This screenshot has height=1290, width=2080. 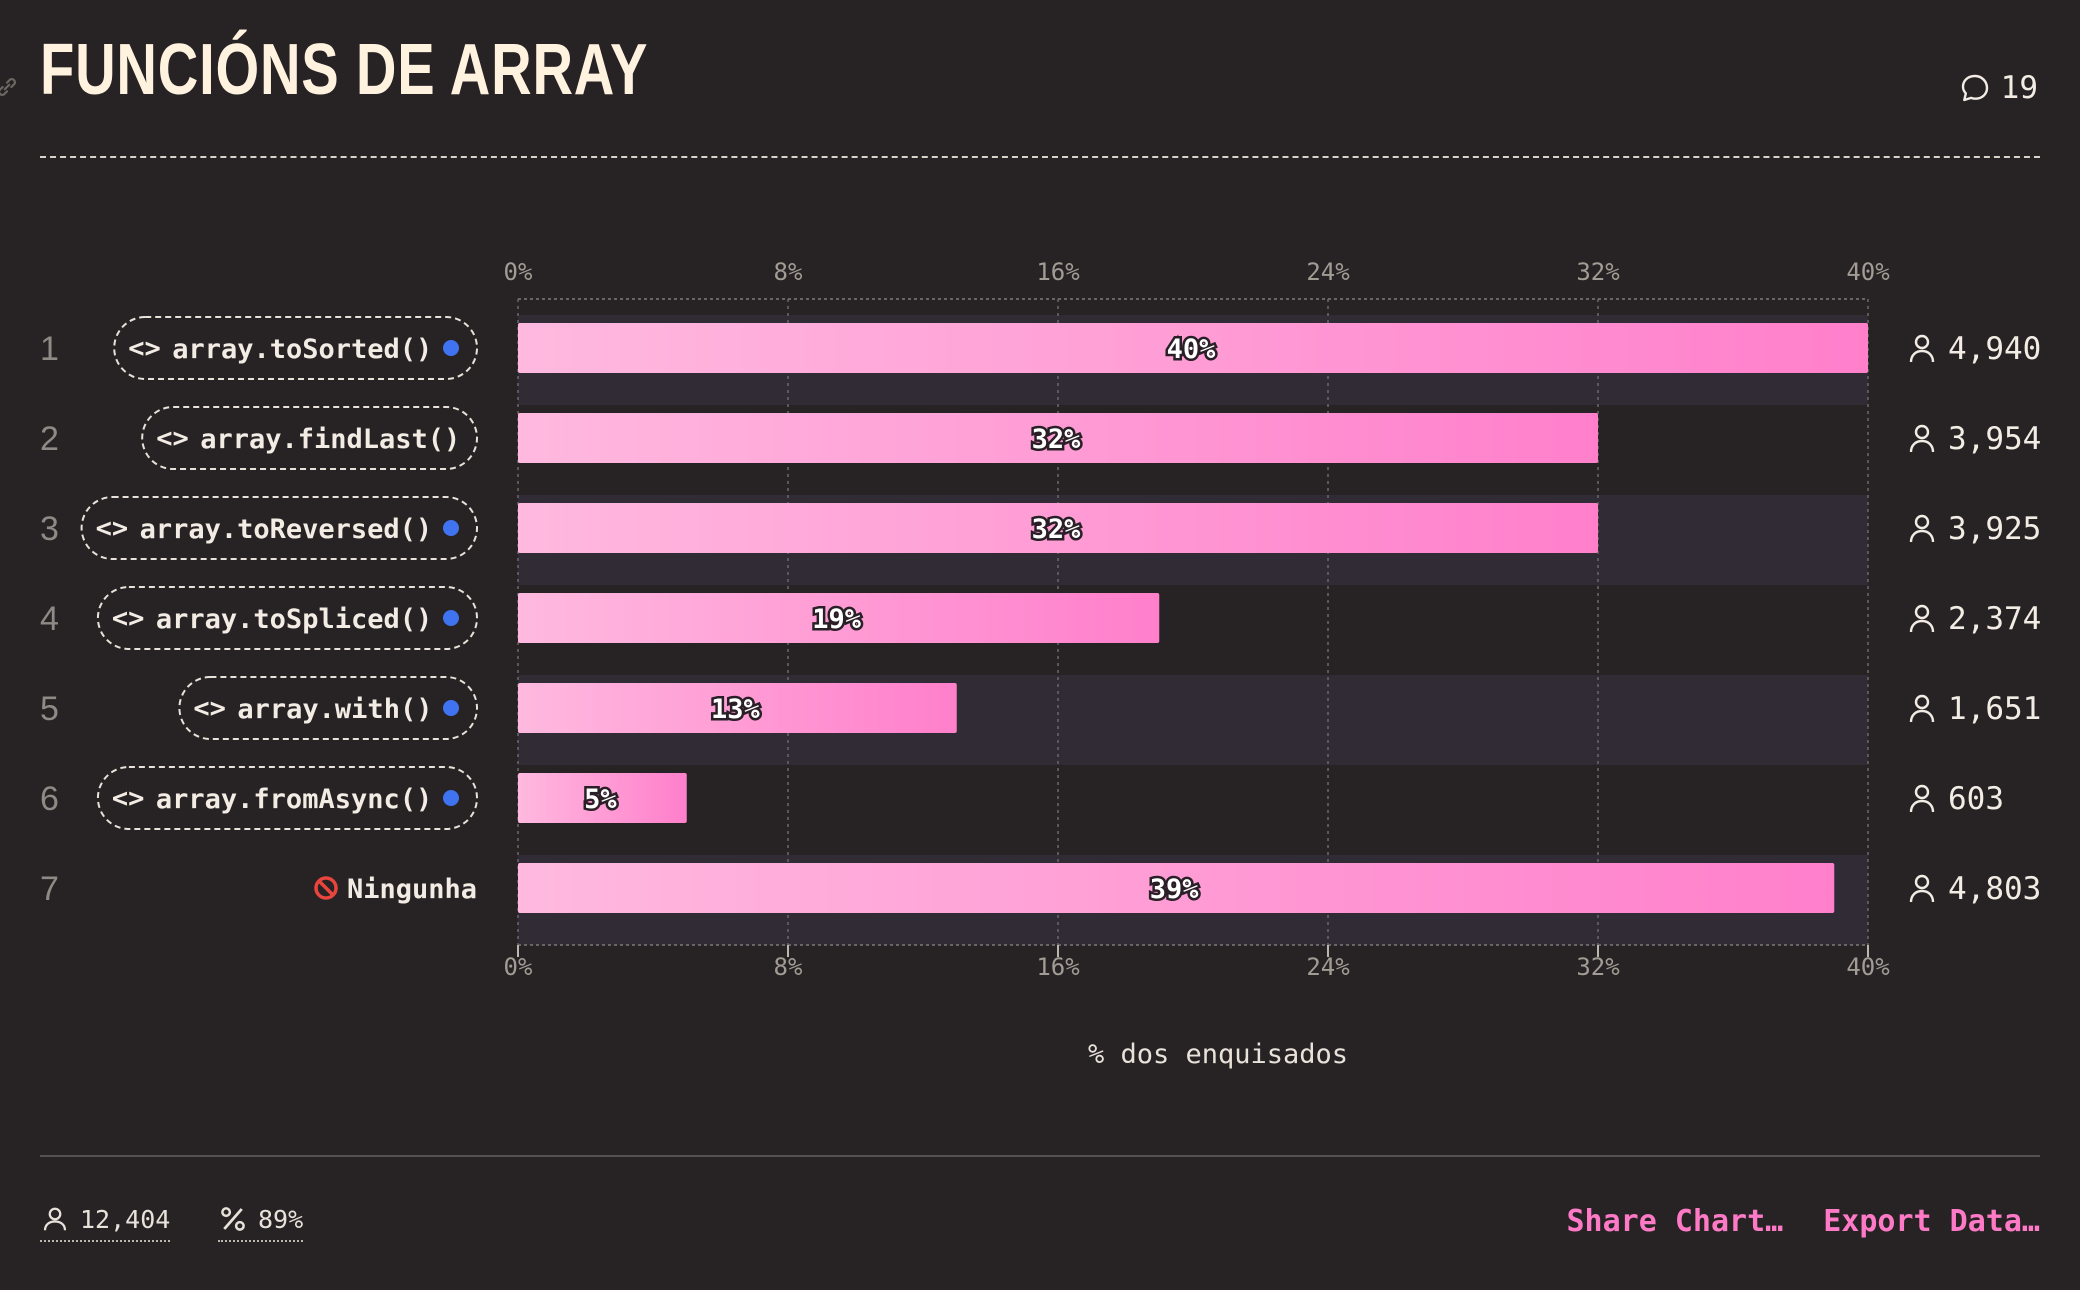 I want to click on respondent-count: 3,925, so click(x=1994, y=529).